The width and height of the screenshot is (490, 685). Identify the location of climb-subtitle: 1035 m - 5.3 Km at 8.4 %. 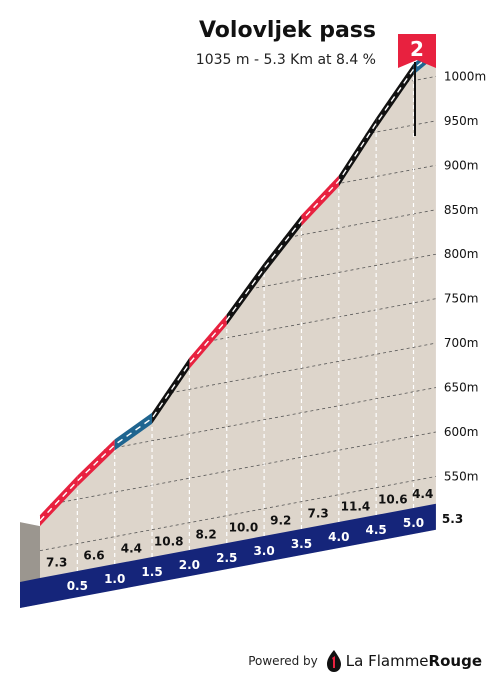
(285, 60).